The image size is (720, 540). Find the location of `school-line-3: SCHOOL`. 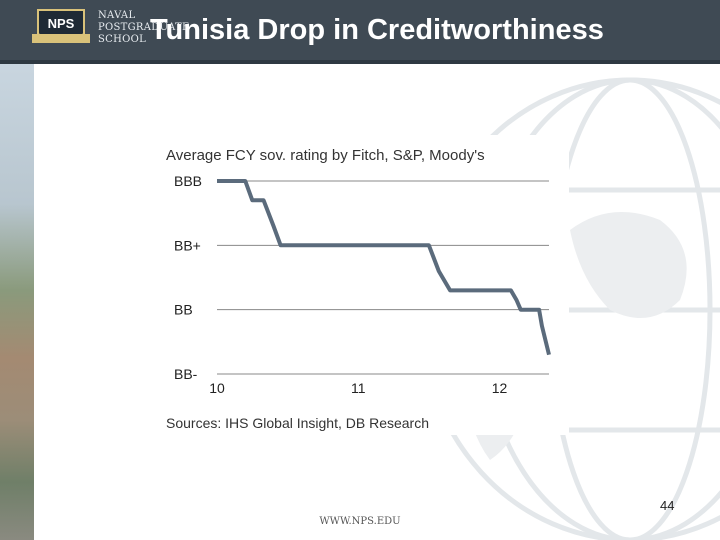

school-line-3: SCHOOL is located at coordinates (122, 39).